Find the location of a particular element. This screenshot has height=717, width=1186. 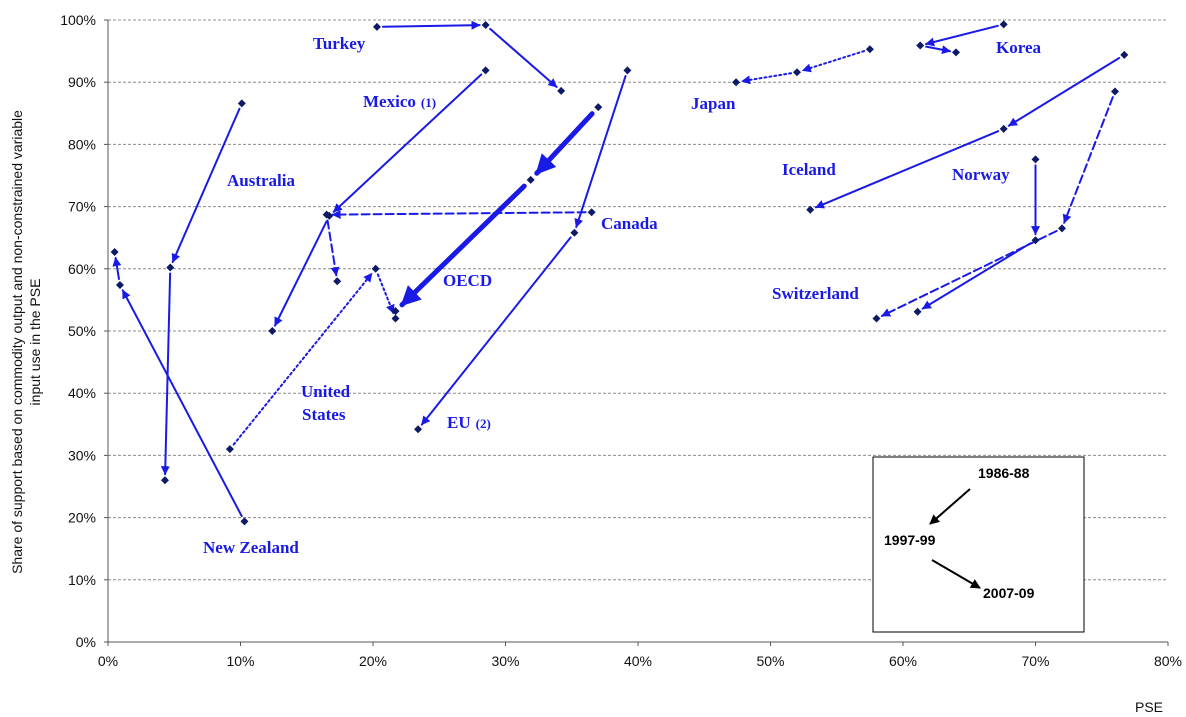

turkey-arrow is located at coordinates (523, 57).